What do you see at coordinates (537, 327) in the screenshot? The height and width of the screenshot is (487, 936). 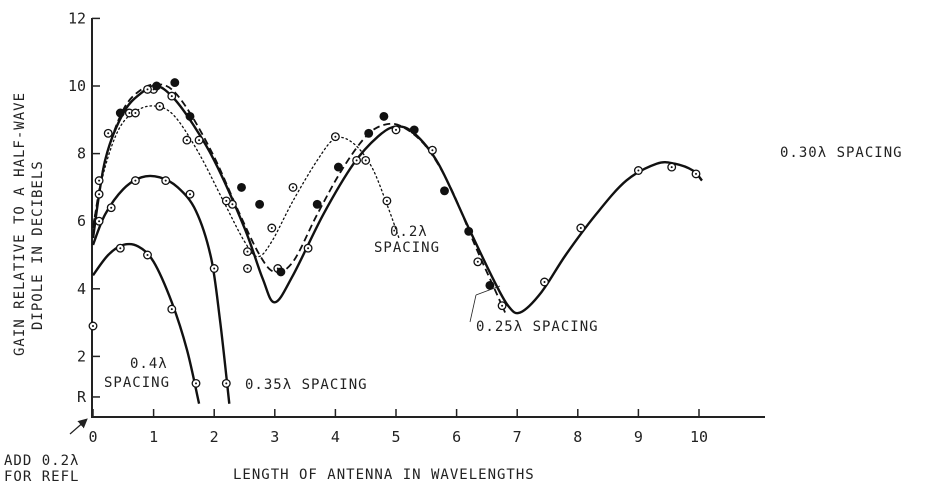 I see `label-0.25-spacing: 0.25λ SPACING` at bounding box center [537, 327].